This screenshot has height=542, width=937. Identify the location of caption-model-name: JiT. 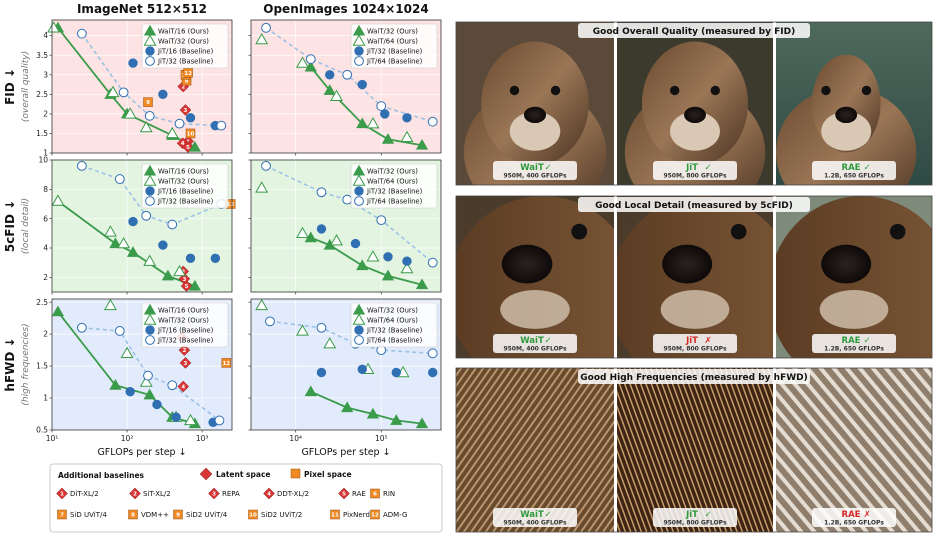
(691, 341).